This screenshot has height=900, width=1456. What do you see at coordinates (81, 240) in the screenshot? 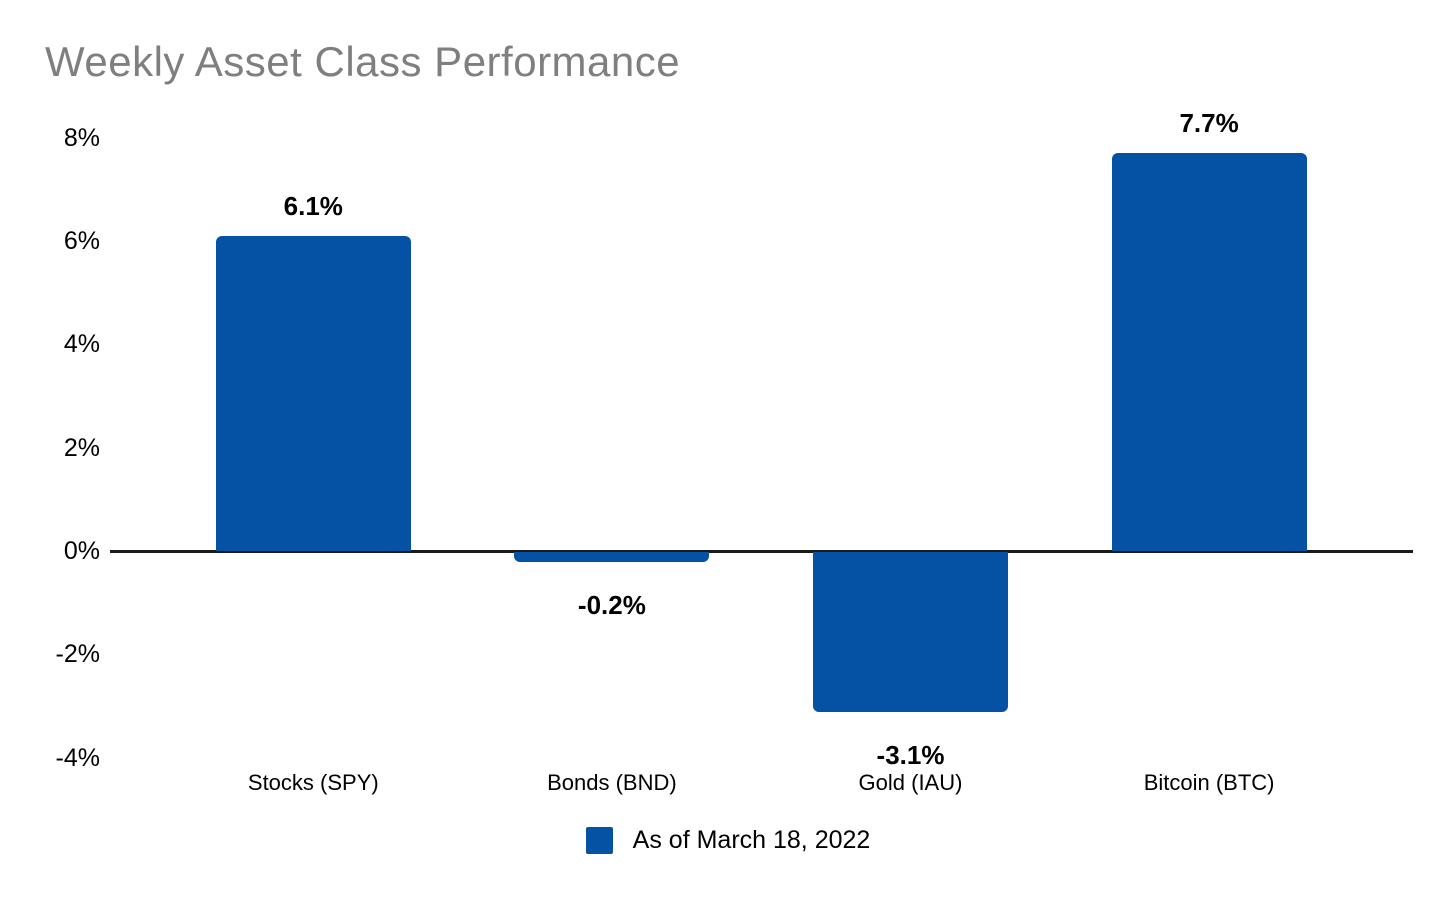
I see `y-tick-label: 6%` at bounding box center [81, 240].